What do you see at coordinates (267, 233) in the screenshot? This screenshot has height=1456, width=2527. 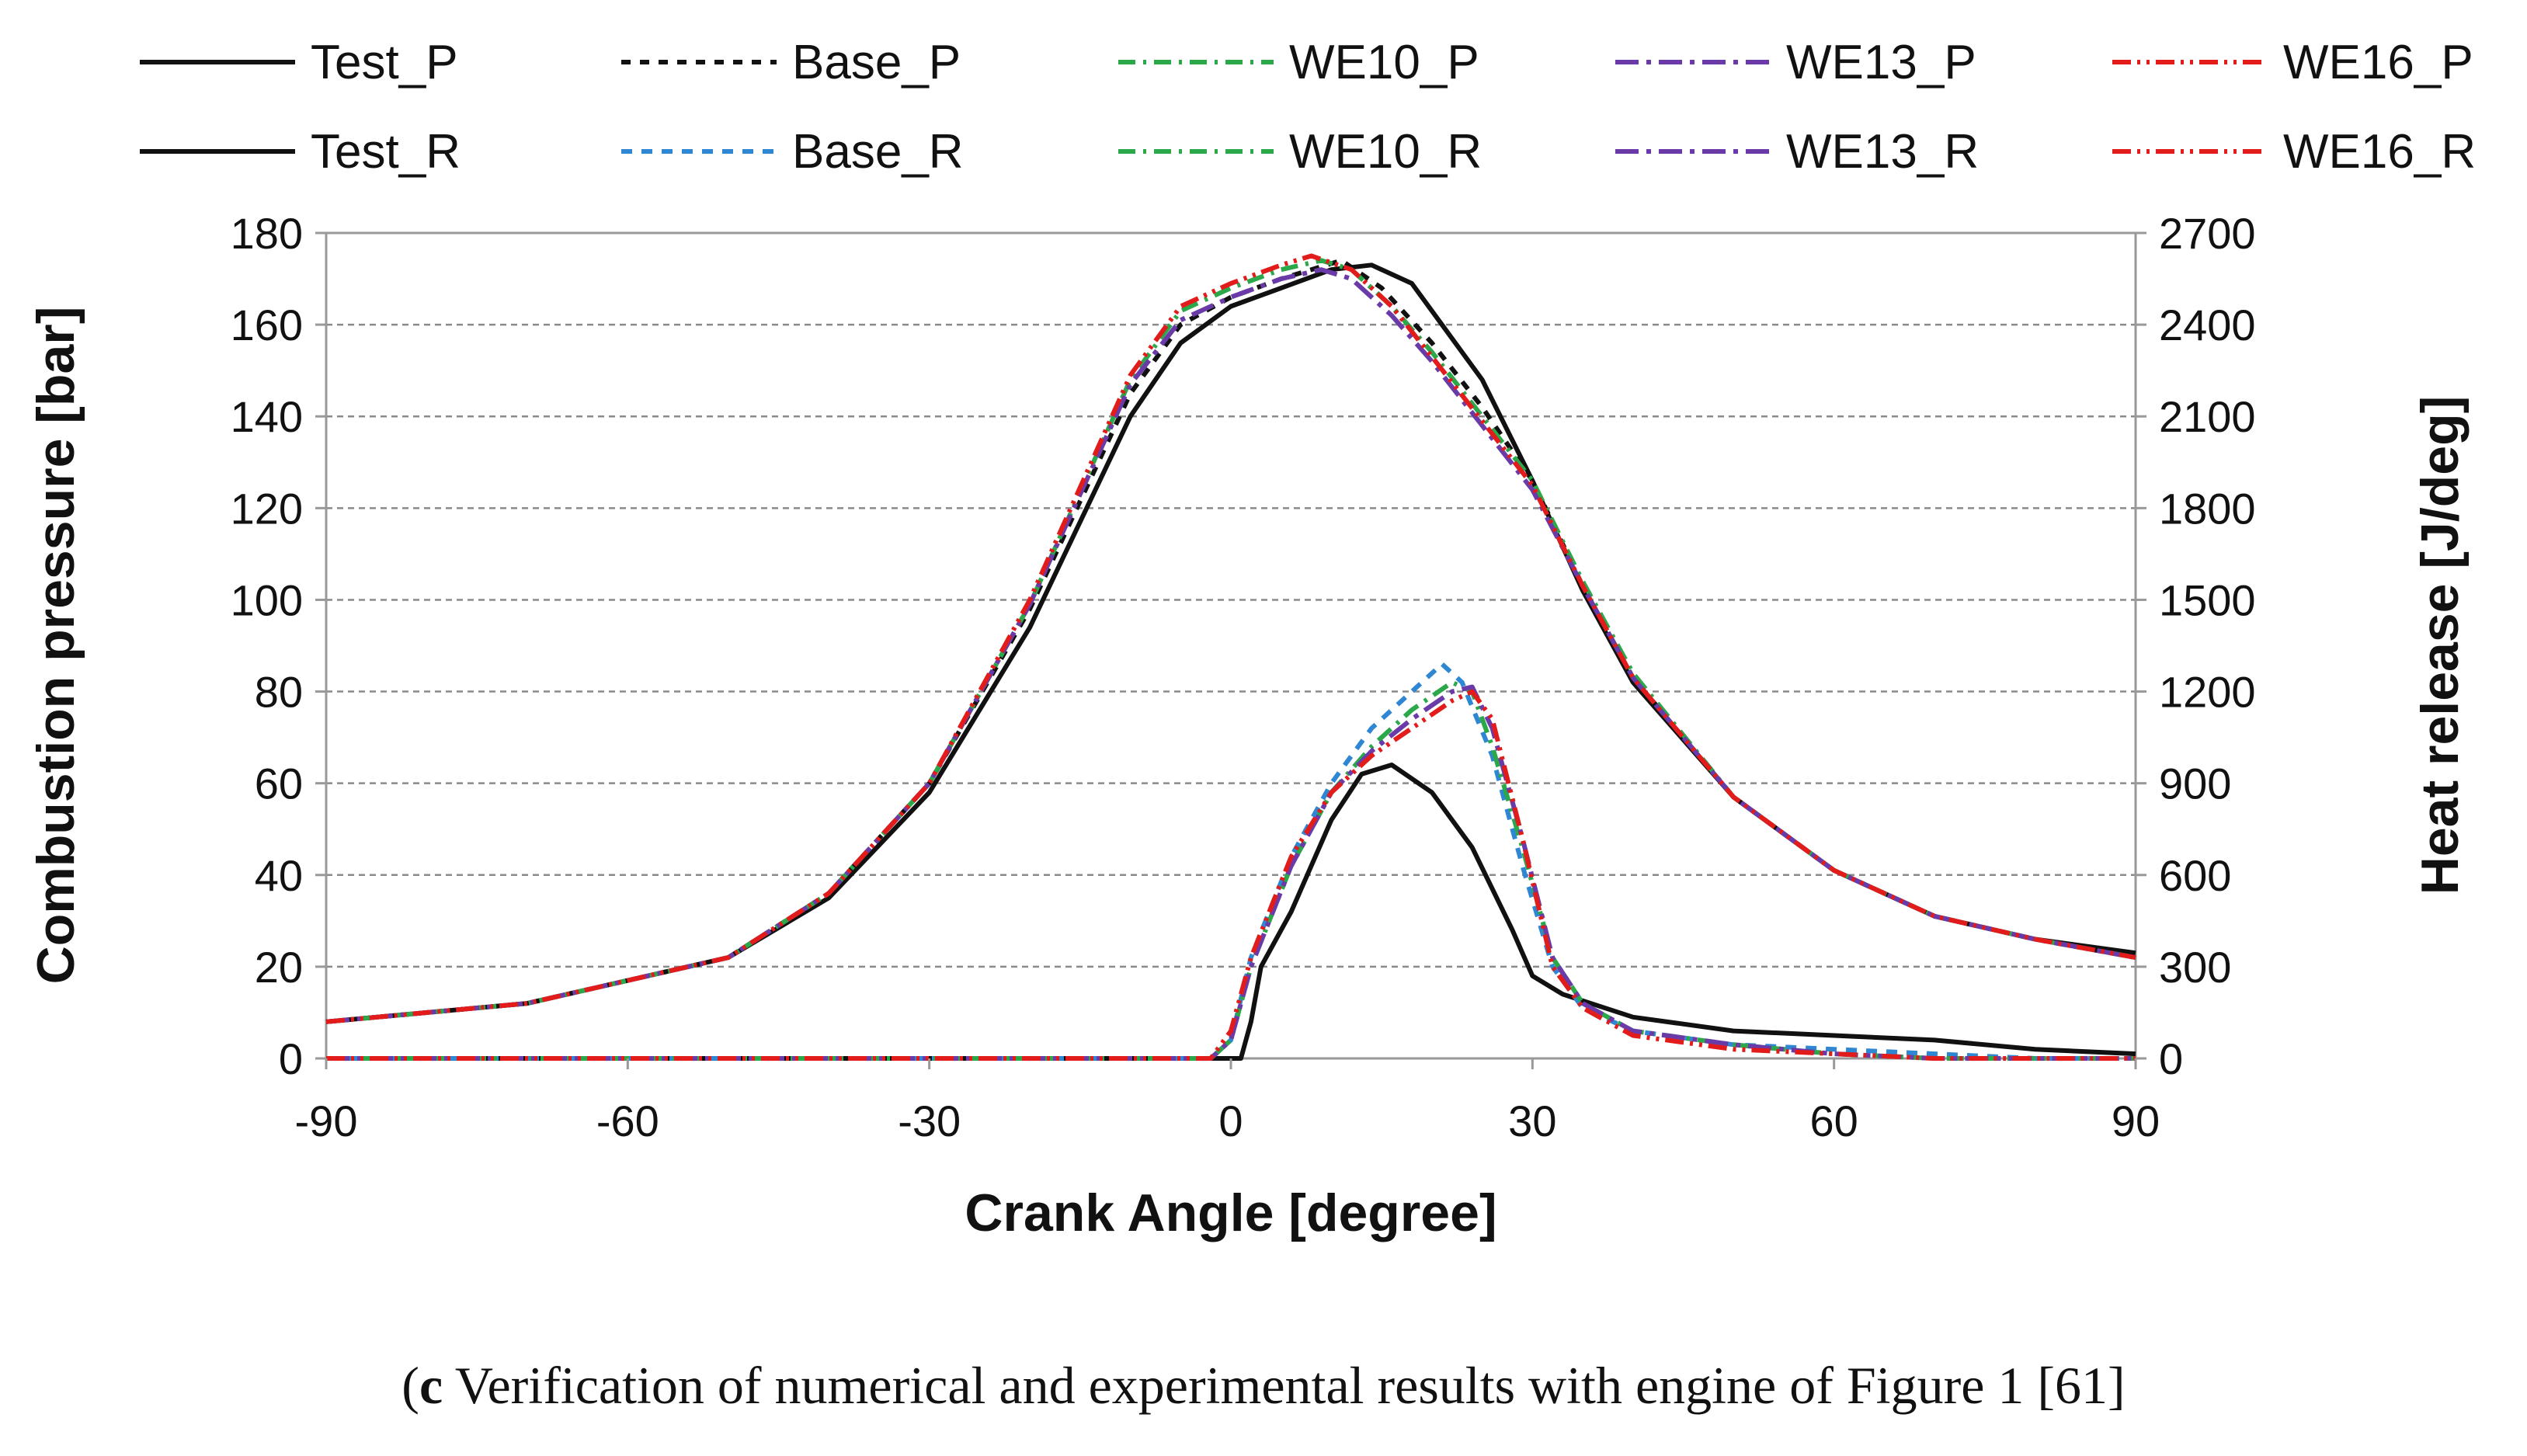 I see `left-tick-label: 180` at bounding box center [267, 233].